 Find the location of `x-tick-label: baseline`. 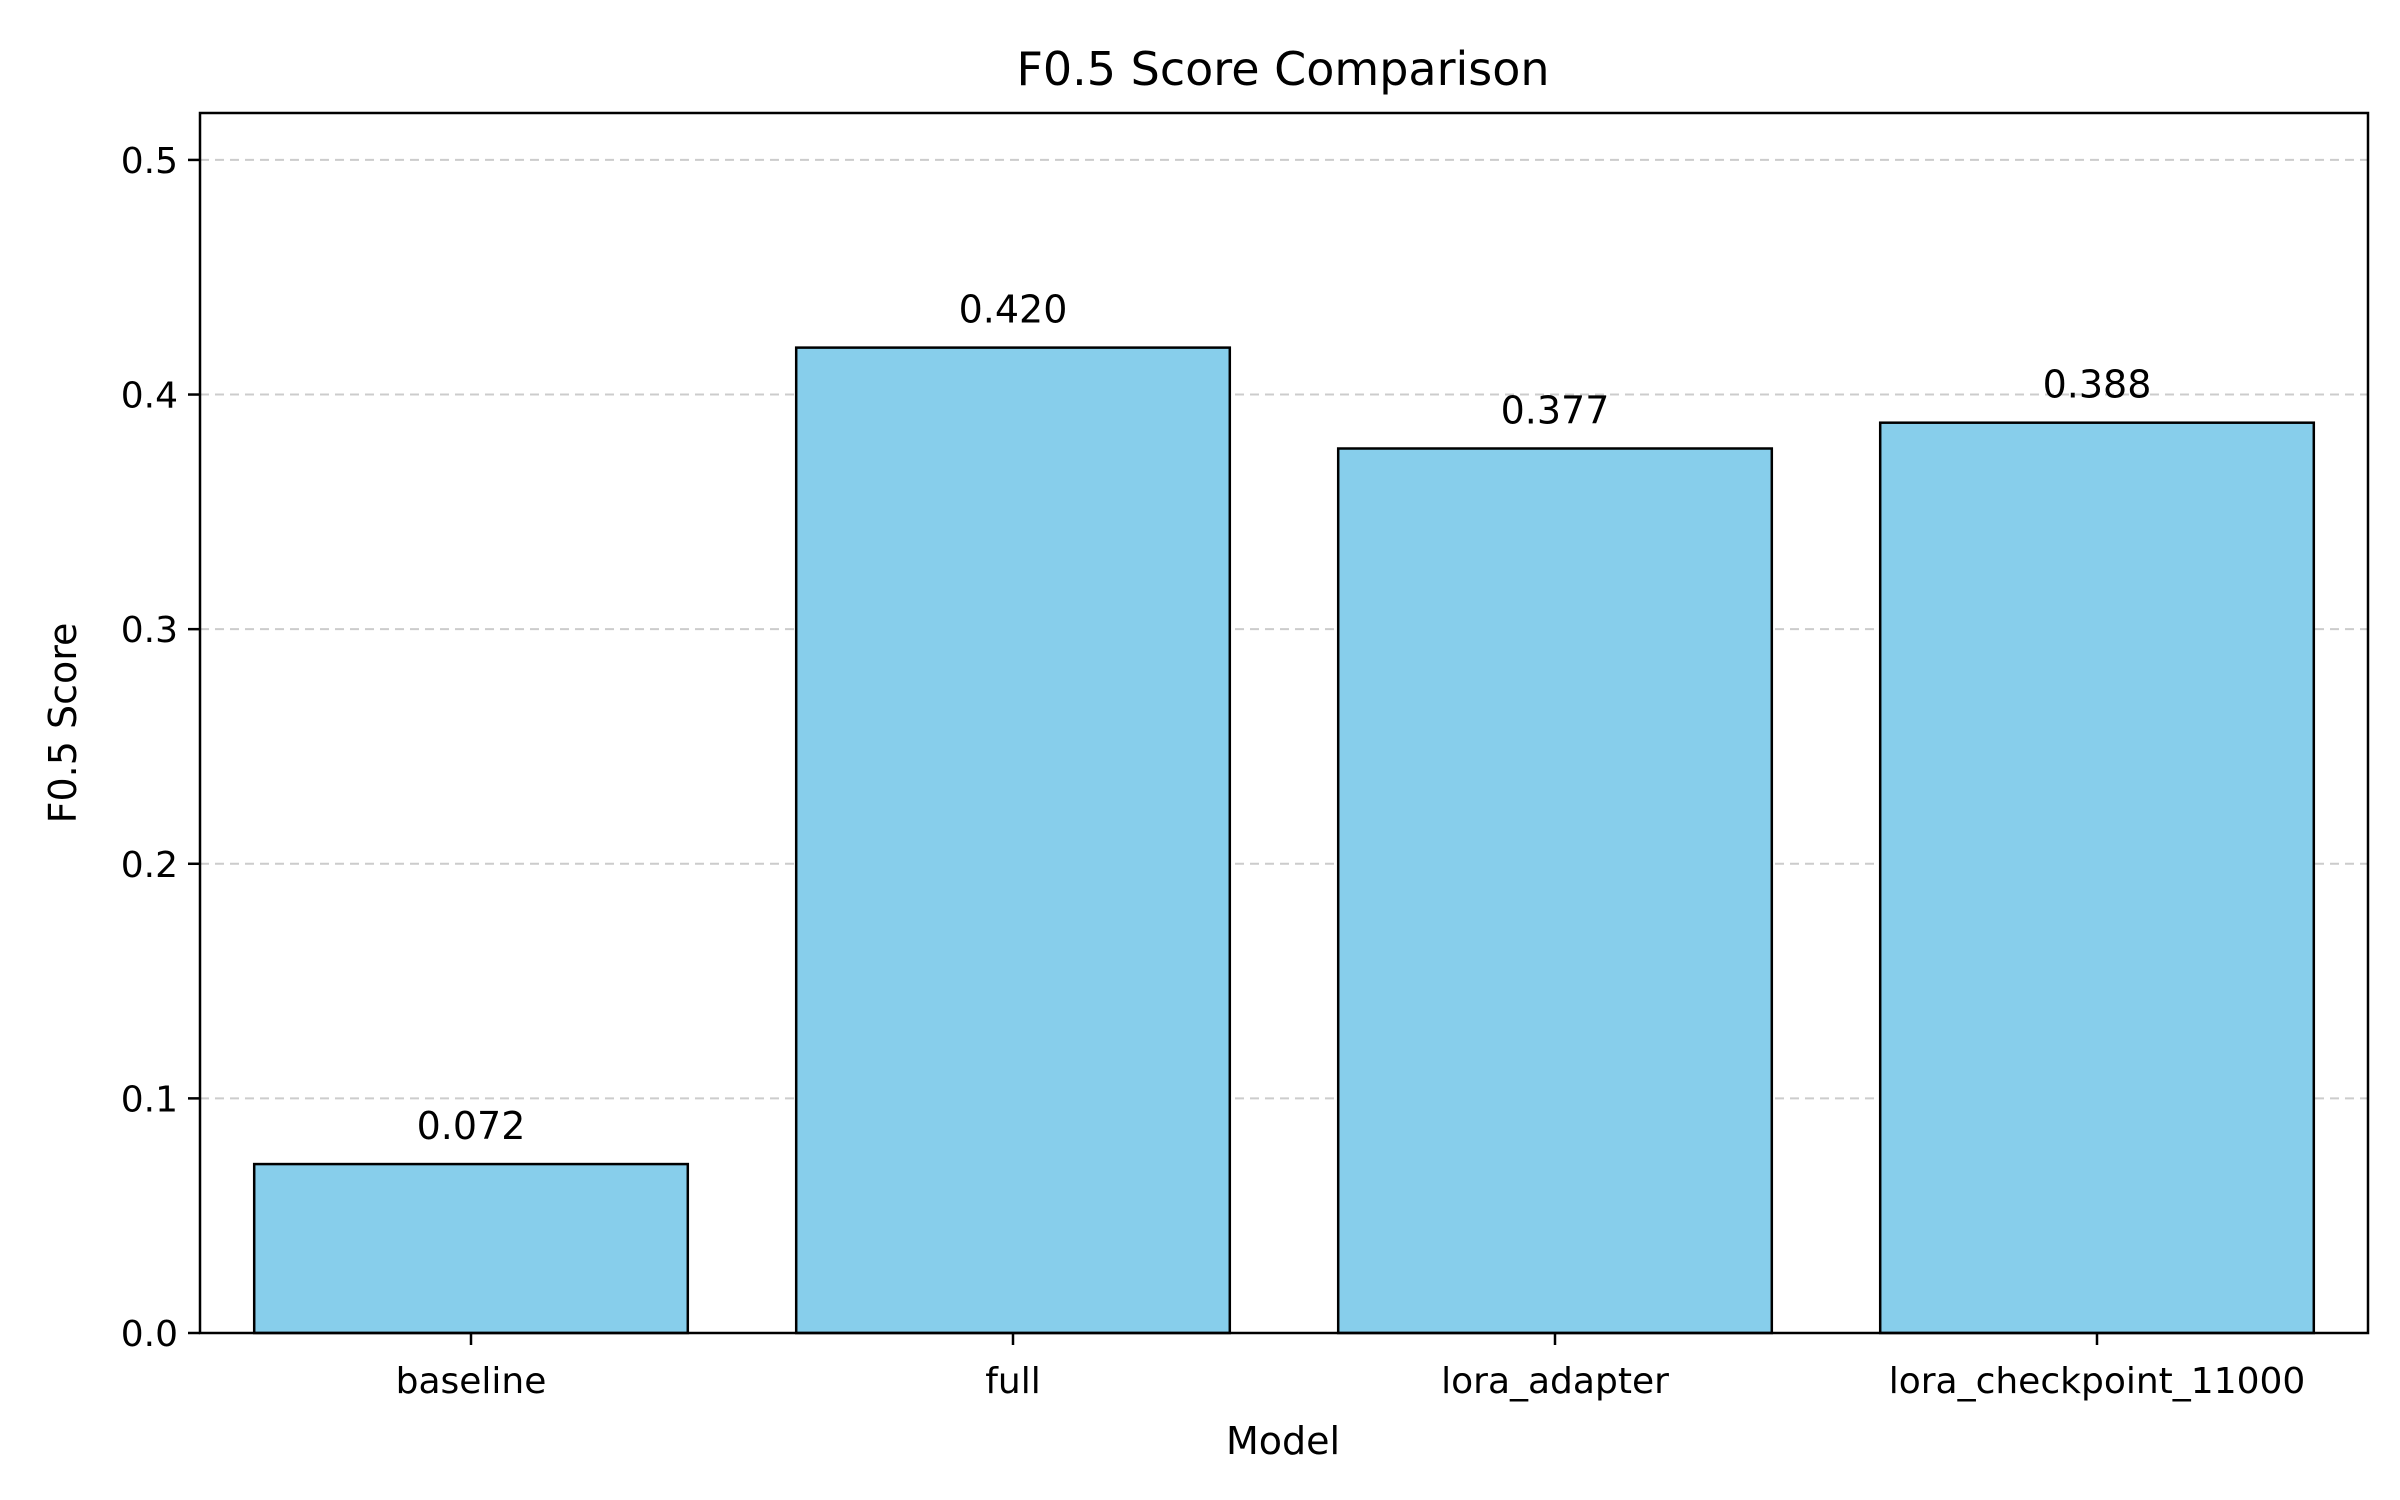

x-tick-label: baseline is located at coordinates (471, 1381).